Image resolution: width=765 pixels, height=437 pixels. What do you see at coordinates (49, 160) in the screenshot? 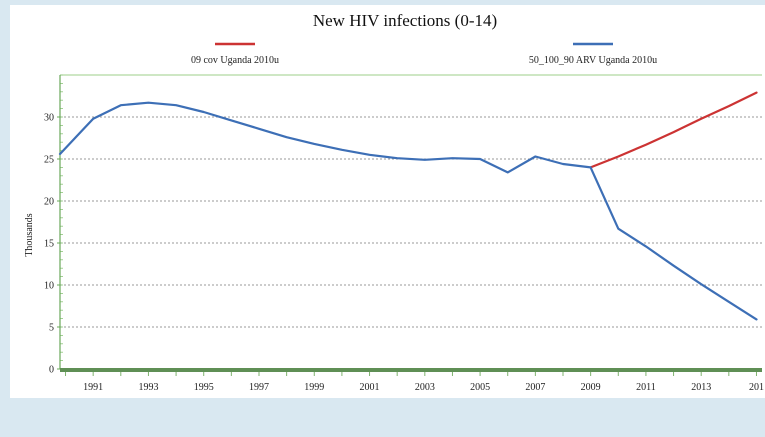
I see `y-tick-label: 25` at bounding box center [49, 160].